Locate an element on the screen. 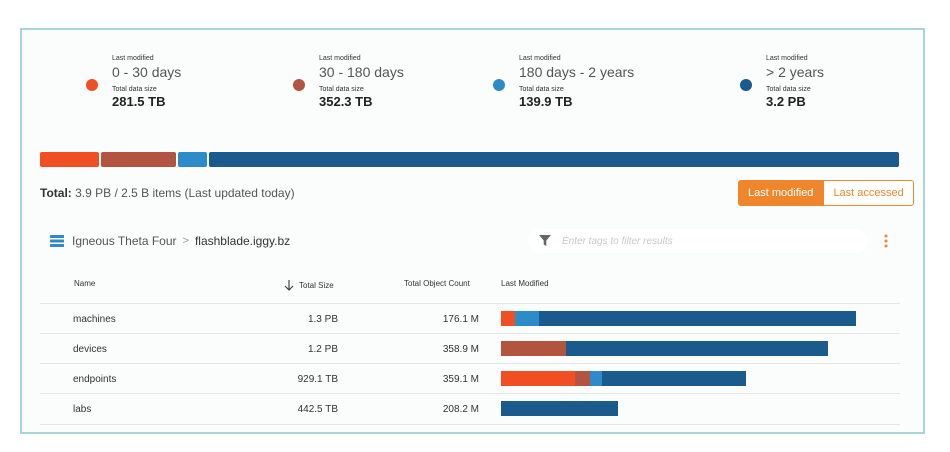  tag-filter-input is located at coordinates (707, 241).